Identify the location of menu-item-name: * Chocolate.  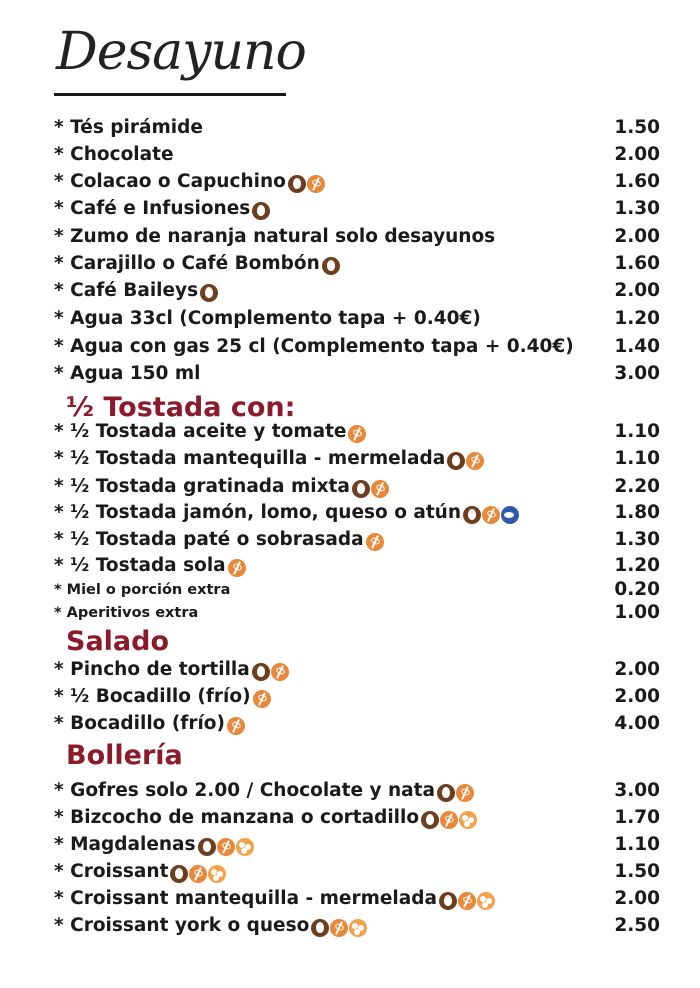
(114, 154).